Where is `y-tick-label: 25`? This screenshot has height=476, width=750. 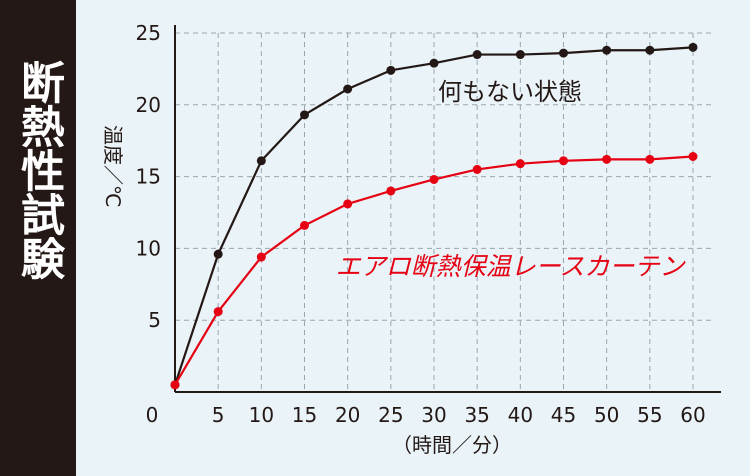 y-tick-label: 25 is located at coordinates (148, 33).